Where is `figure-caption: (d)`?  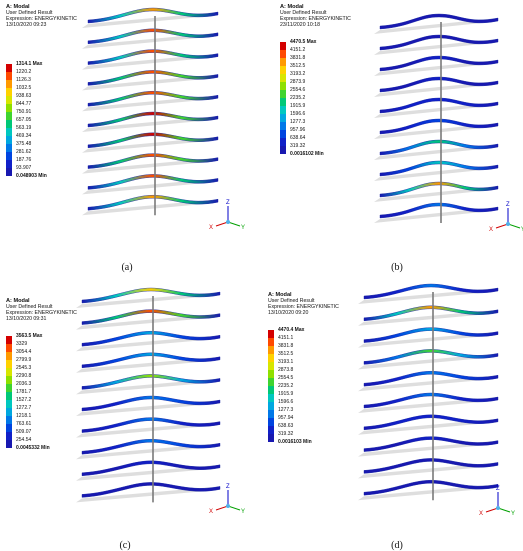
figure-caption: (d) is located at coordinates (397, 545).